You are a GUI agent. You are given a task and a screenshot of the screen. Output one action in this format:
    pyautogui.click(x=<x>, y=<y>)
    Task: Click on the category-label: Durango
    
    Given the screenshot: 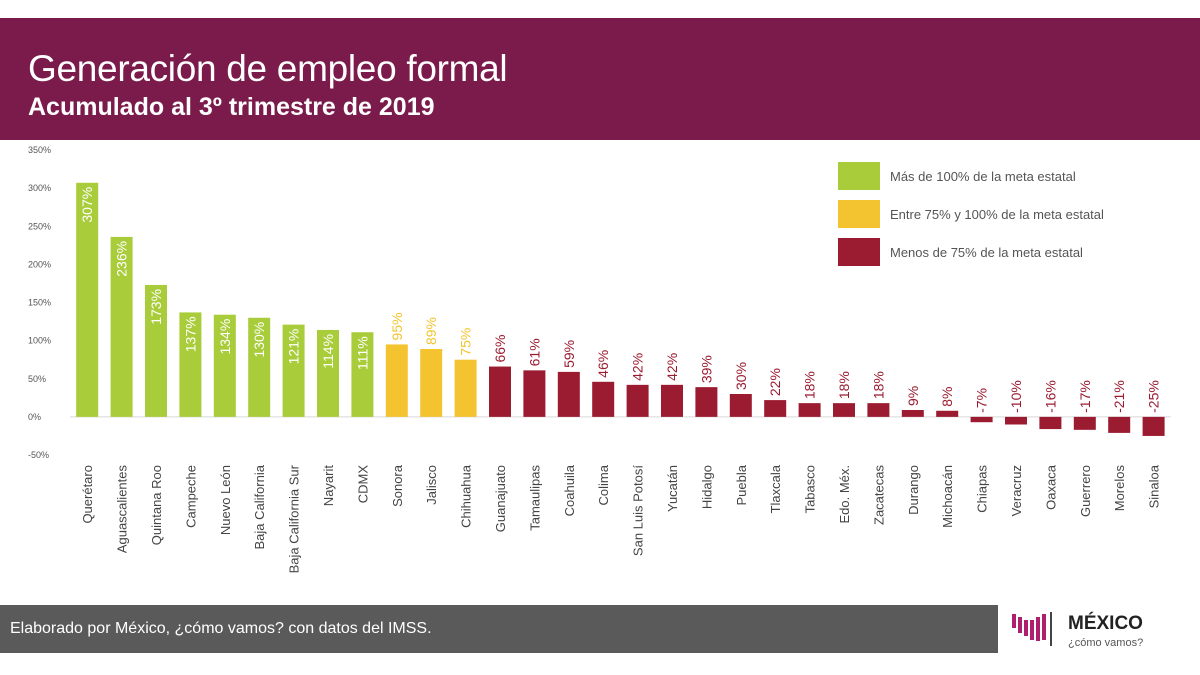 What is the action you would take?
    pyautogui.click(x=913, y=490)
    